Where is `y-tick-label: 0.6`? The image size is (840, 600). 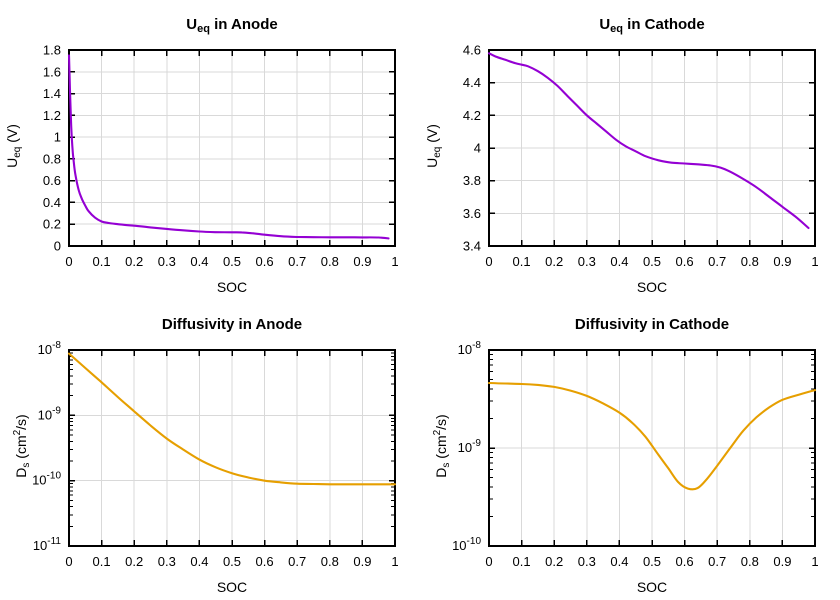 y-tick-label: 0.6 is located at coordinates (52, 180).